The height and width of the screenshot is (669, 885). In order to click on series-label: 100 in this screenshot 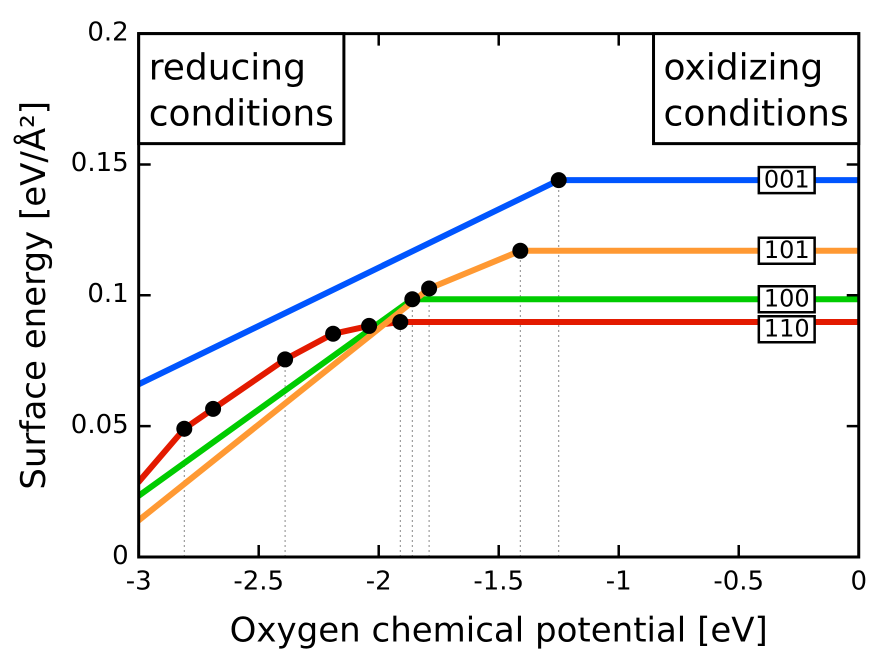, I will do `click(787, 298)`.